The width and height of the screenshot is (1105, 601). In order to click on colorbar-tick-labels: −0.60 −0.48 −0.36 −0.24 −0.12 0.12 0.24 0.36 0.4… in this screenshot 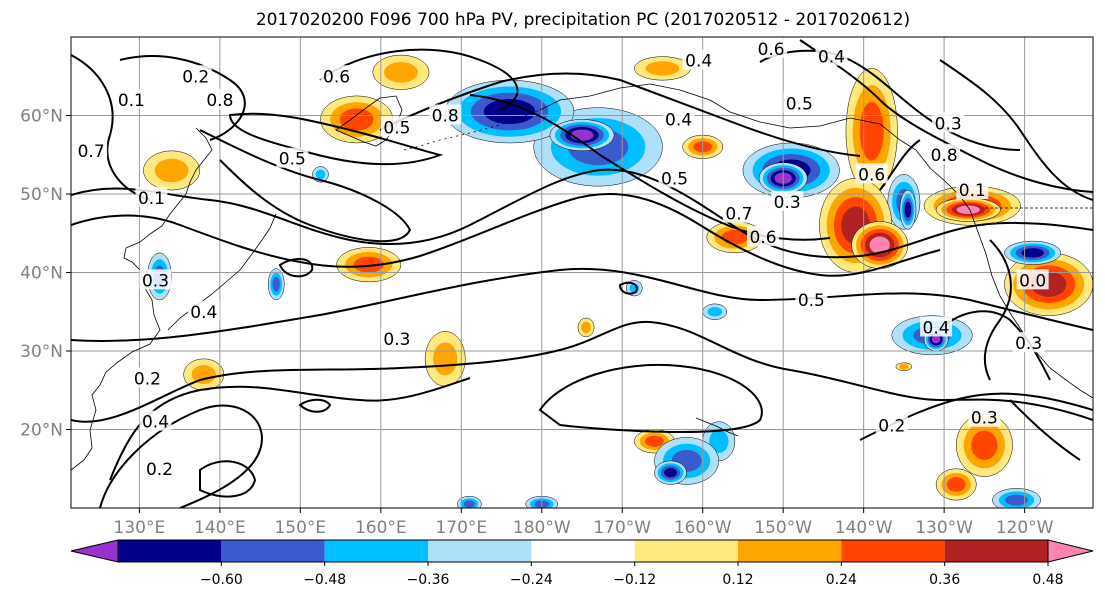, I will do `click(632, 575)`.